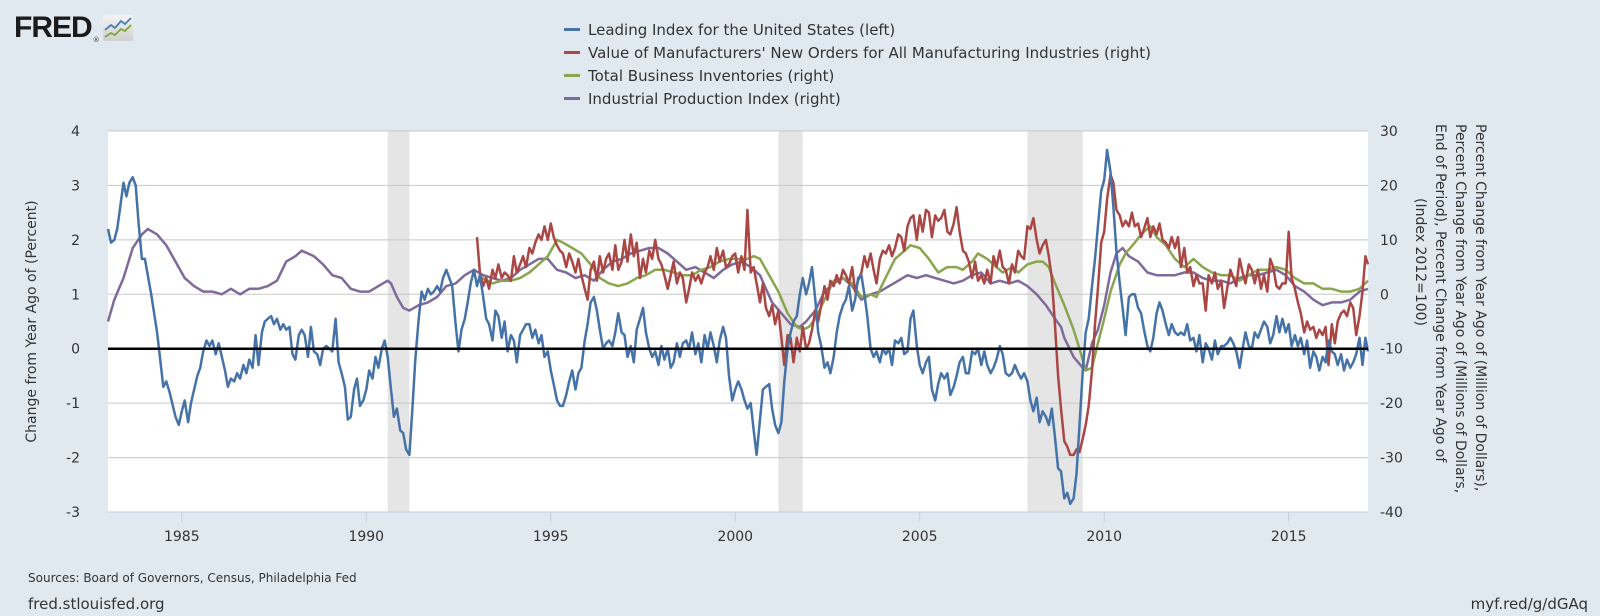 The width and height of the screenshot is (1600, 616). I want to click on y-axis-right-title-line: (Index 2012=100), so click(1420, 262).